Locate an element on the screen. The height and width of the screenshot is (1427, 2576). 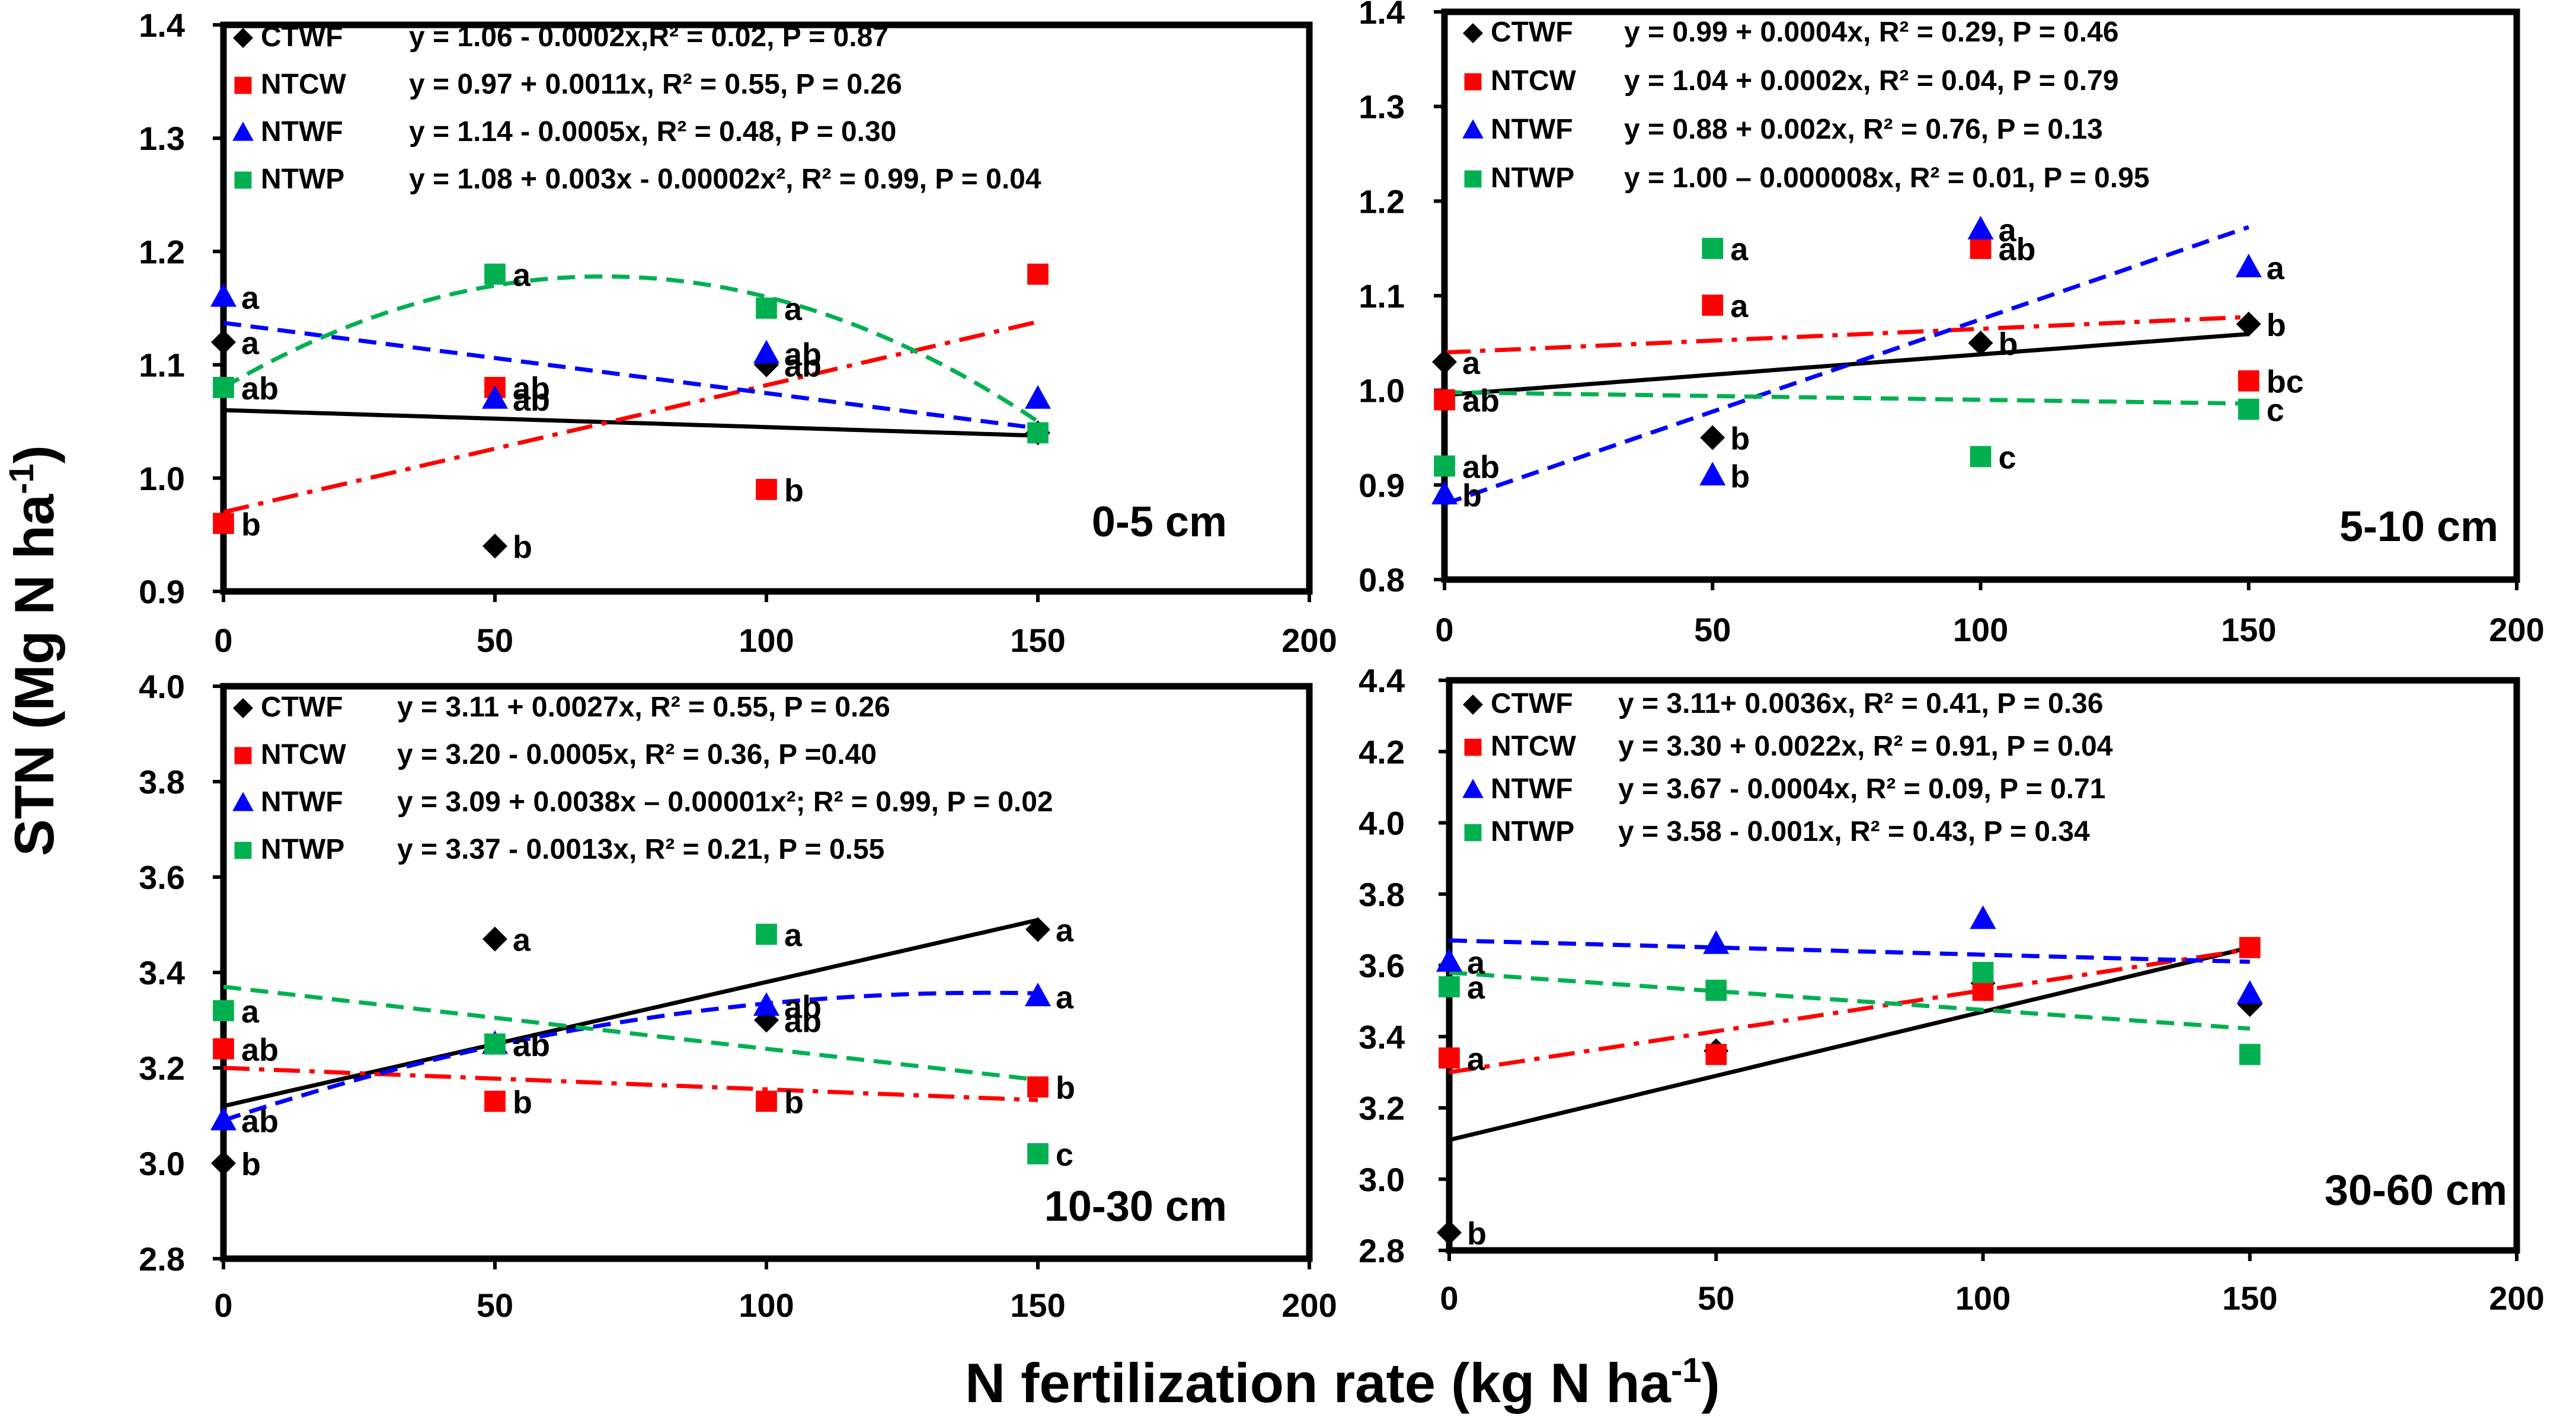
y-tick-label: 3.2 is located at coordinates (1382, 1108).